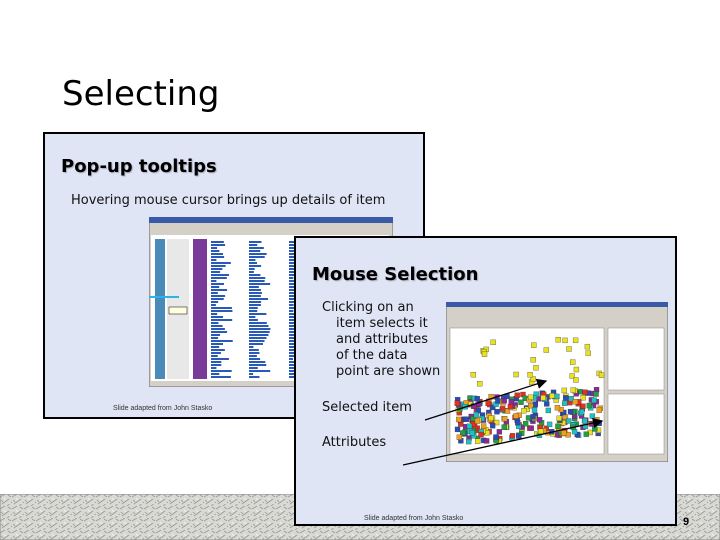 The width and height of the screenshot is (720, 540). I want to click on description-line: point are shown, so click(388, 371).